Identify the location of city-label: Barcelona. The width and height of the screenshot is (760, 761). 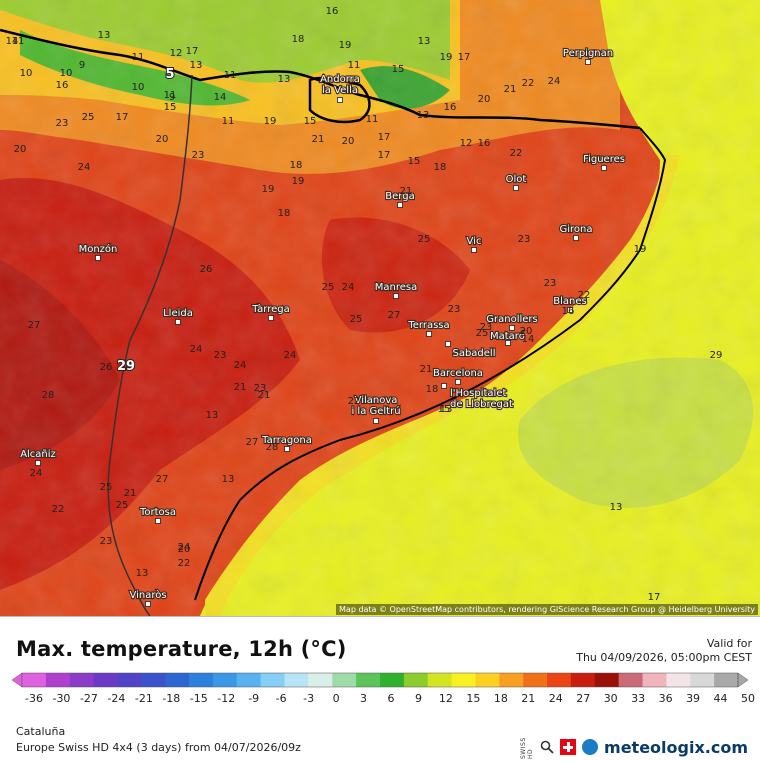
(458, 373).